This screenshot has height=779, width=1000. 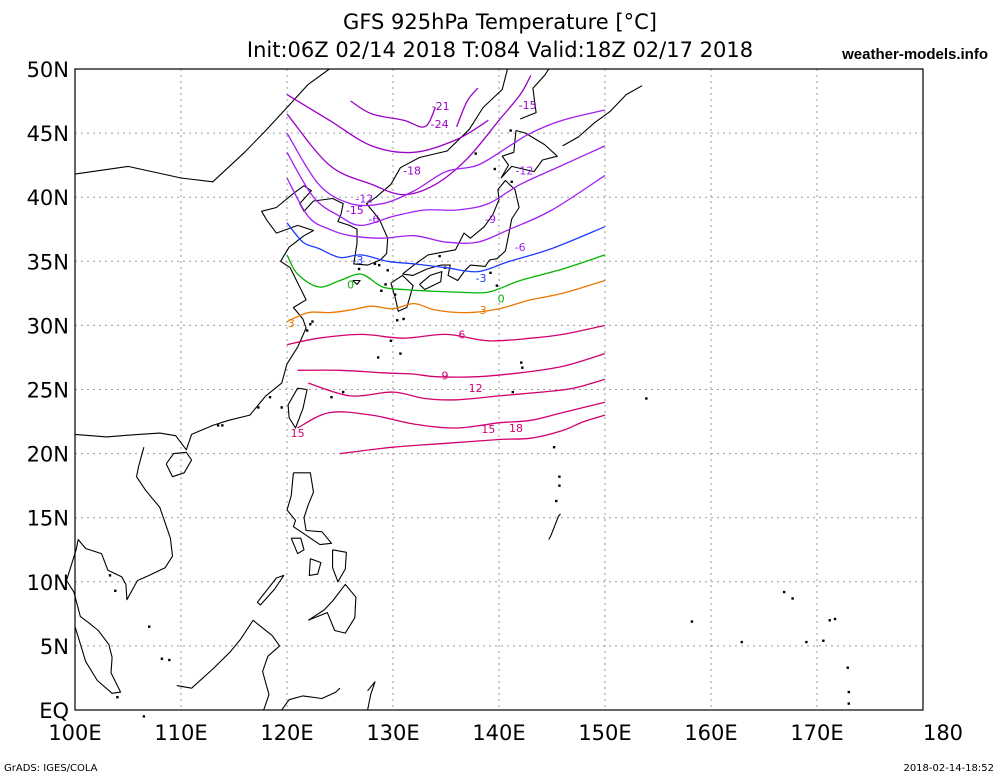 I want to click on latitude-label: 10N, so click(x=48, y=583).